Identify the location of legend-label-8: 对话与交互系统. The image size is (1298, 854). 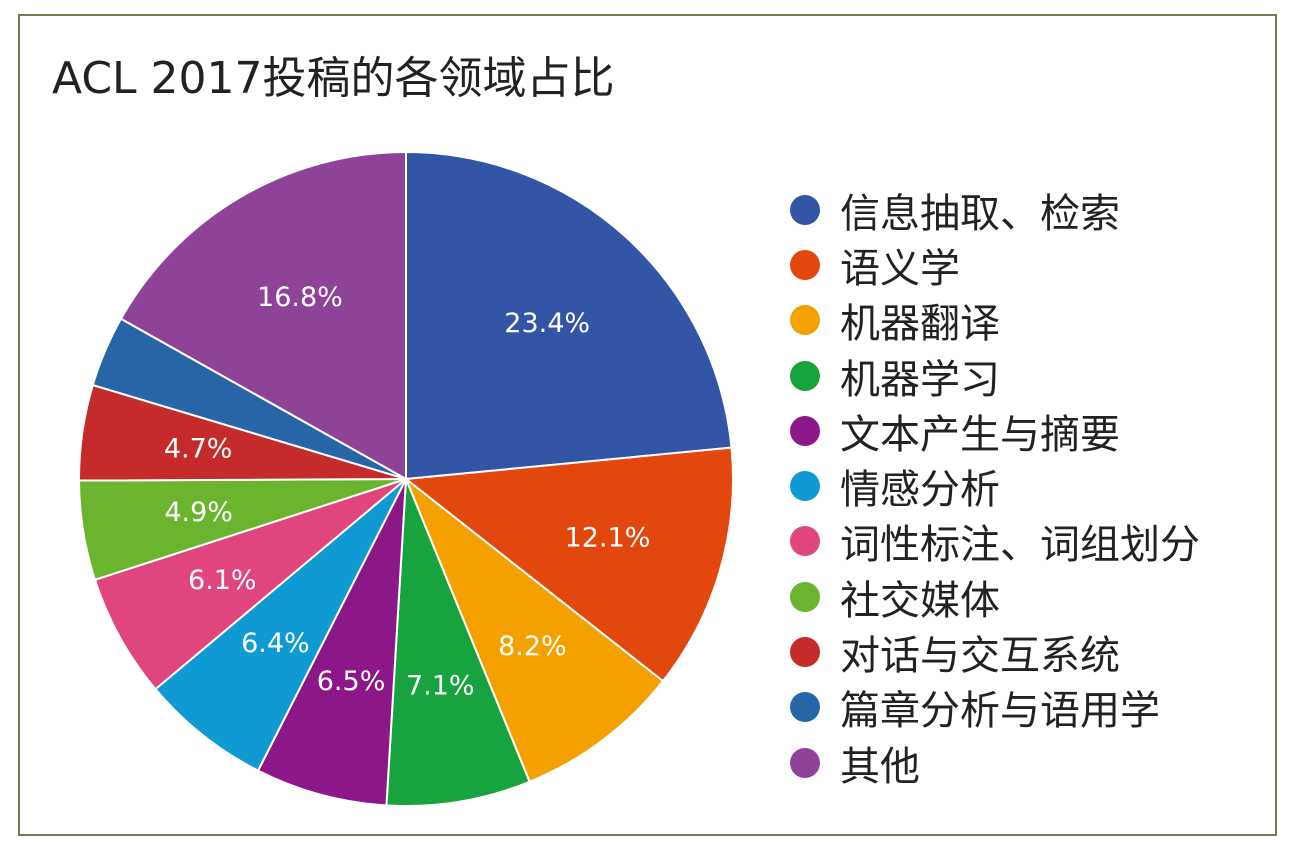
(980, 656).